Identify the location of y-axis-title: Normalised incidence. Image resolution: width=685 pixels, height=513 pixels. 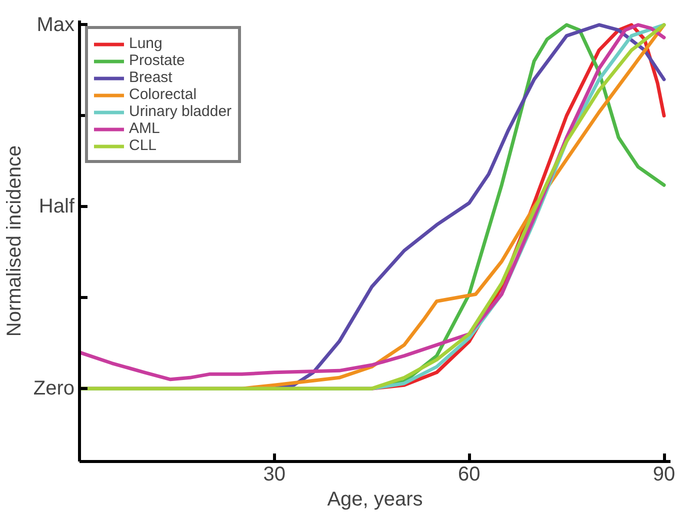
(14, 241).